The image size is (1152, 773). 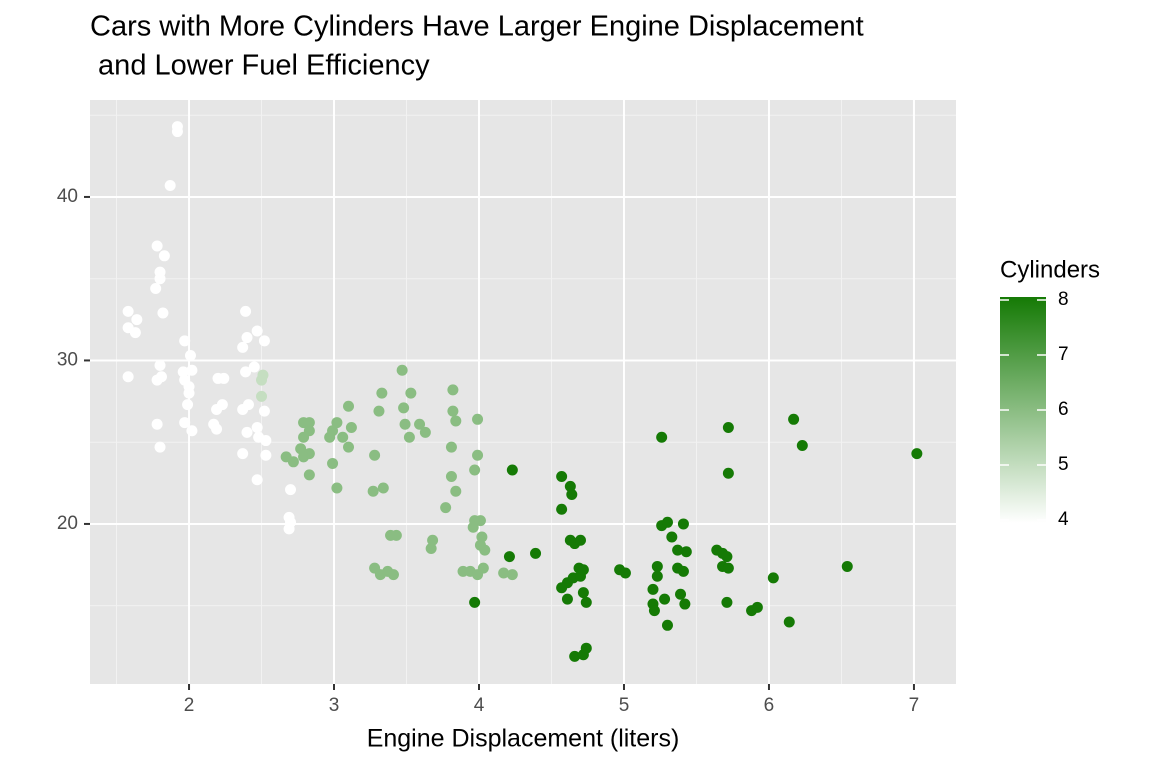 I want to click on y-tick-label: 30, so click(x=67, y=359).